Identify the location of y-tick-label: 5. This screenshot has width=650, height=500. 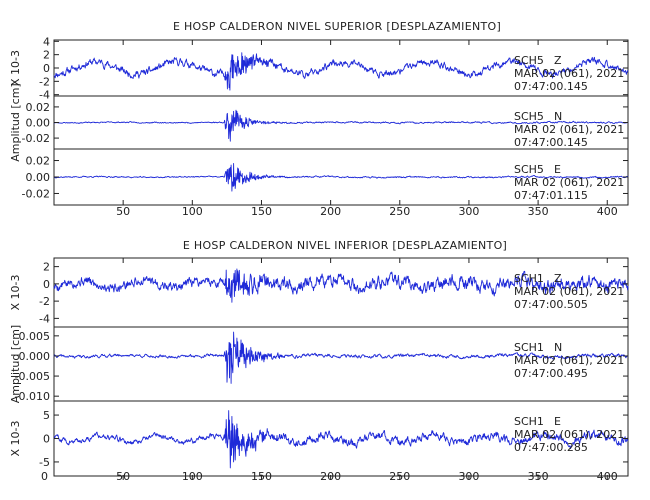
(46, 415).